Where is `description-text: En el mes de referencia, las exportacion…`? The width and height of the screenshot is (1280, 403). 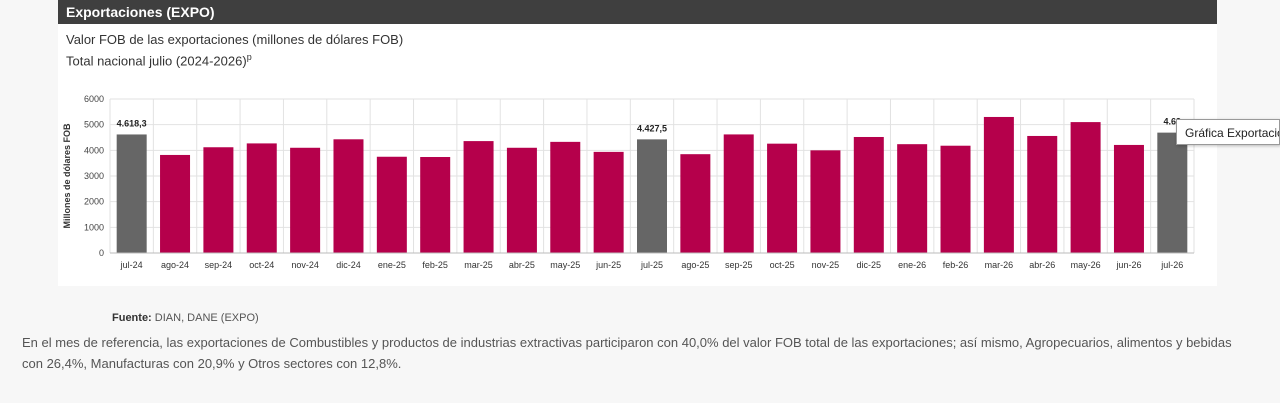
description-text: En el mes de referencia, las exportacion… is located at coordinates (627, 353).